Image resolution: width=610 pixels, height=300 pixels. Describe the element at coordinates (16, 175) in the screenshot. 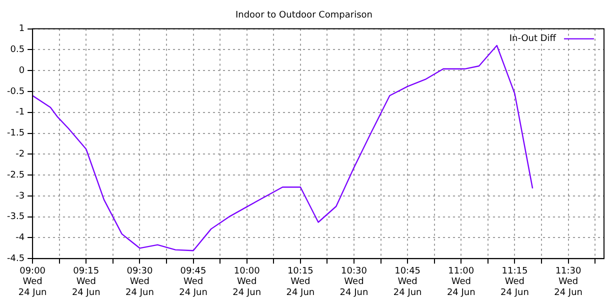

I see `y-tick-label: -2.5` at that location.